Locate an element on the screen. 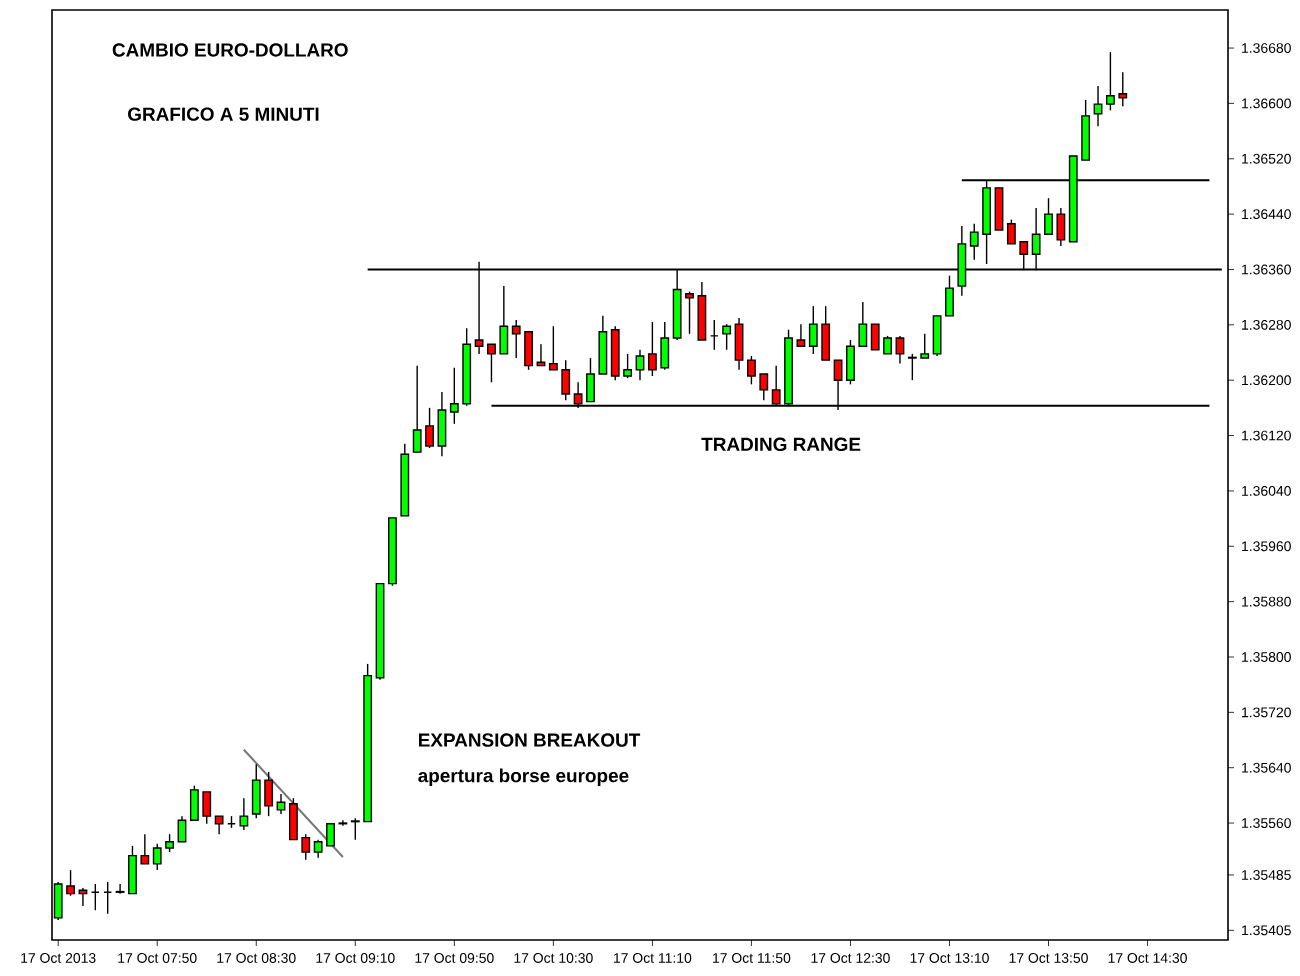  text: CAMBIO EURO-DOLLARO is located at coordinates (230, 50).